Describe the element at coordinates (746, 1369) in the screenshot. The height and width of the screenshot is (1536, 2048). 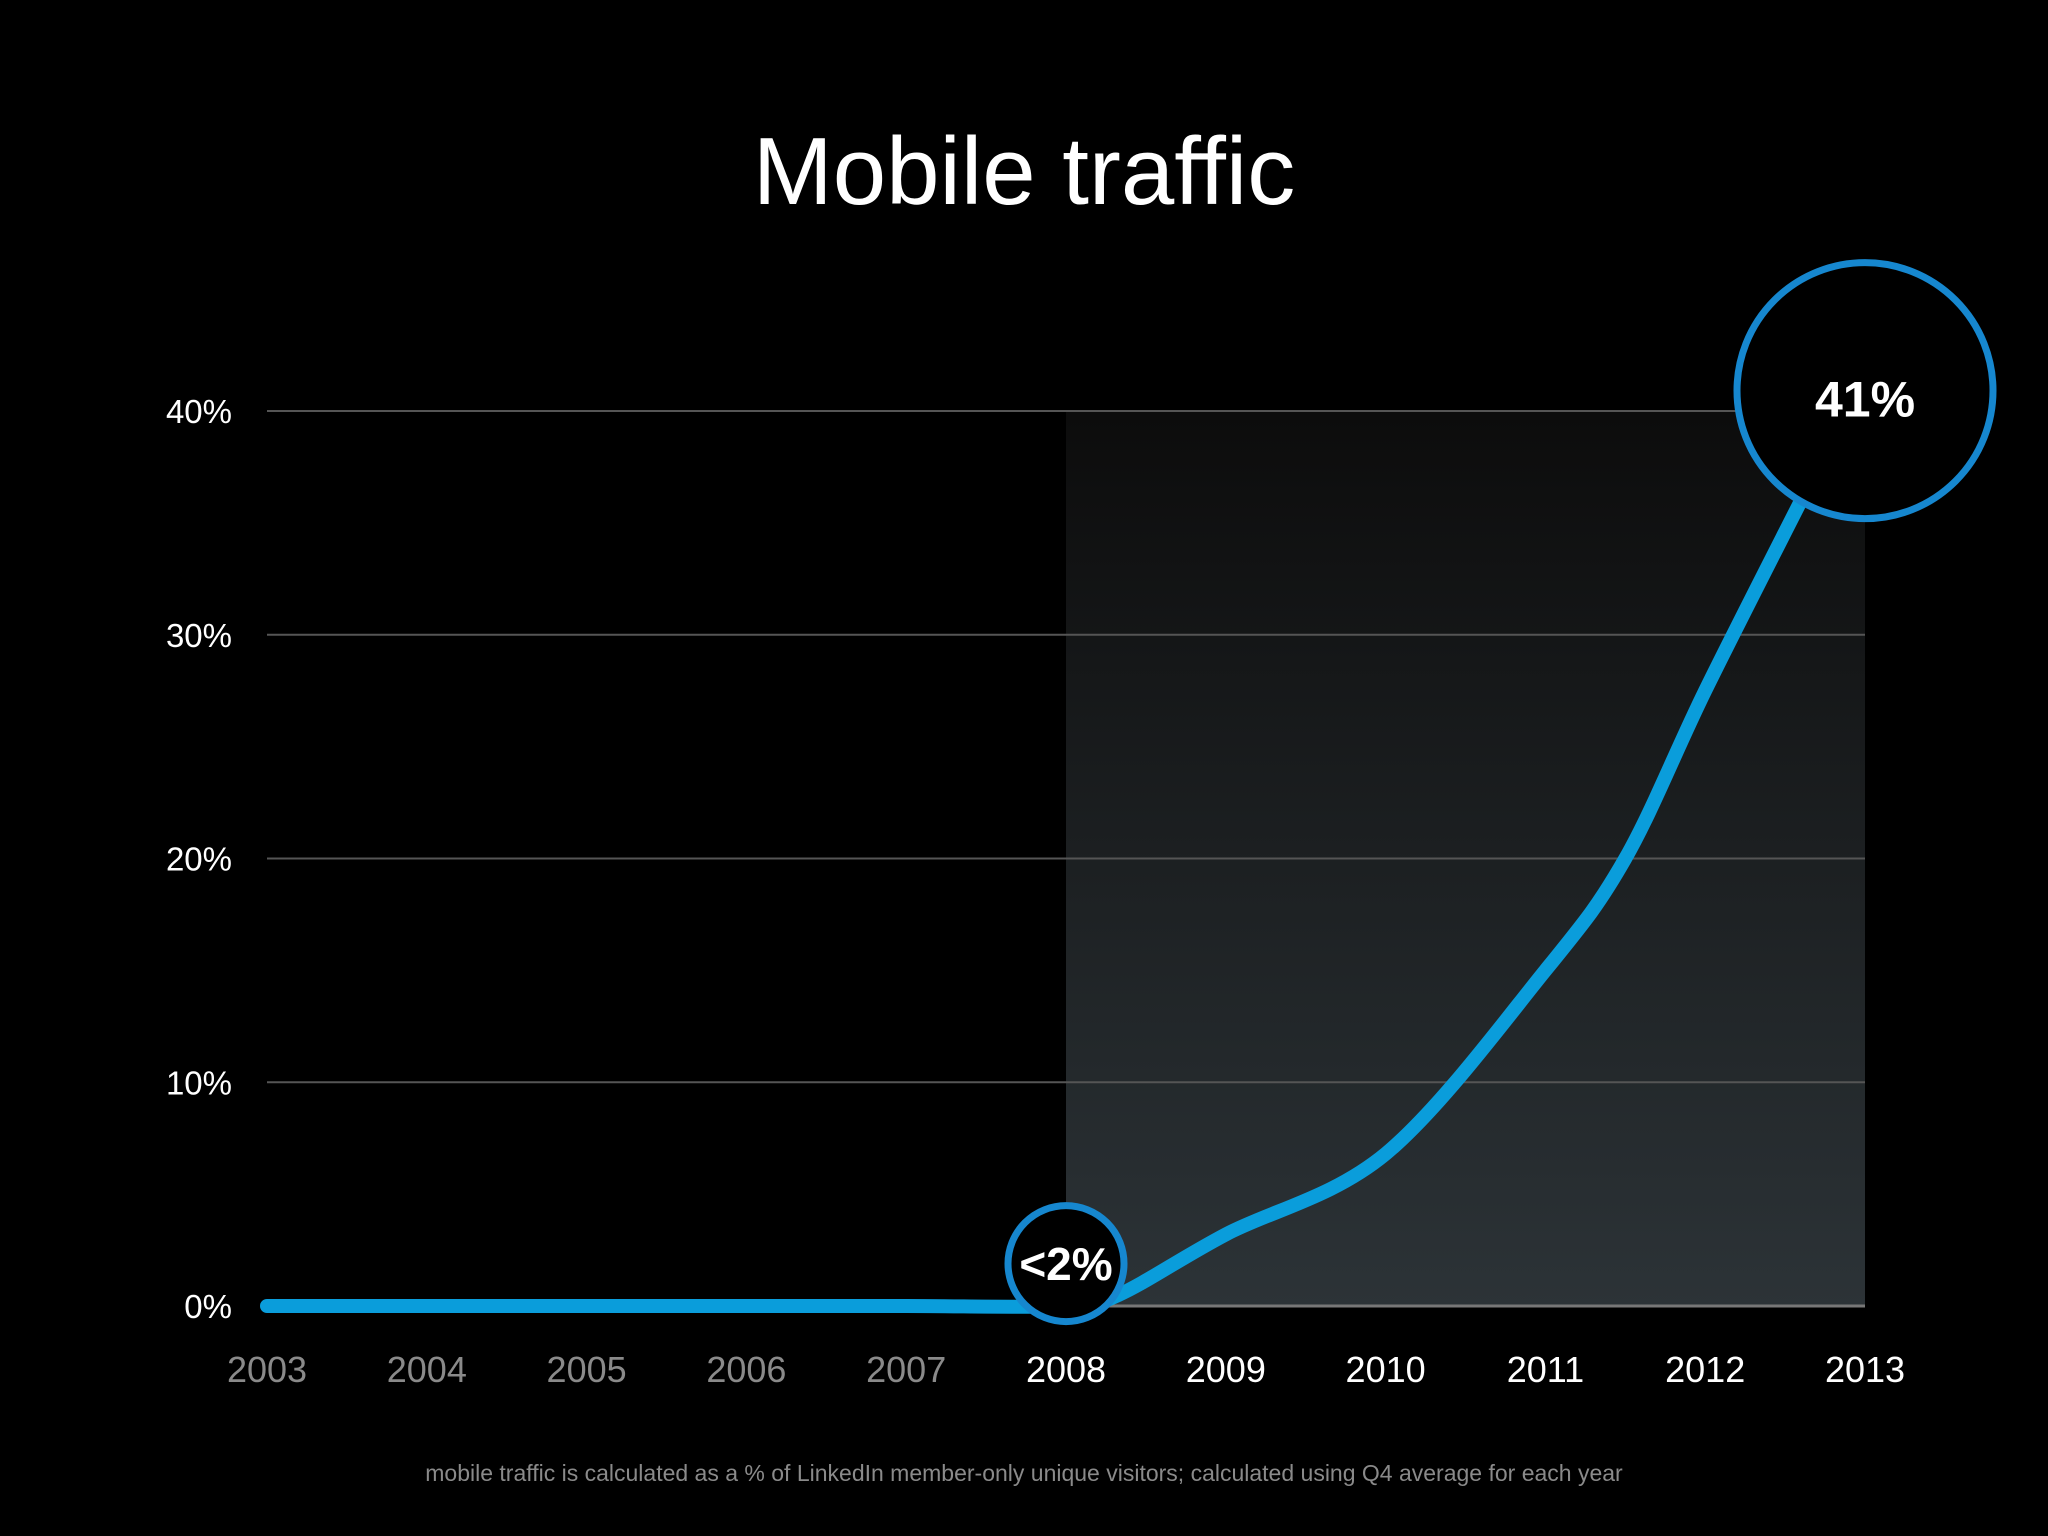
I see `x-tick-label: 2006` at that location.